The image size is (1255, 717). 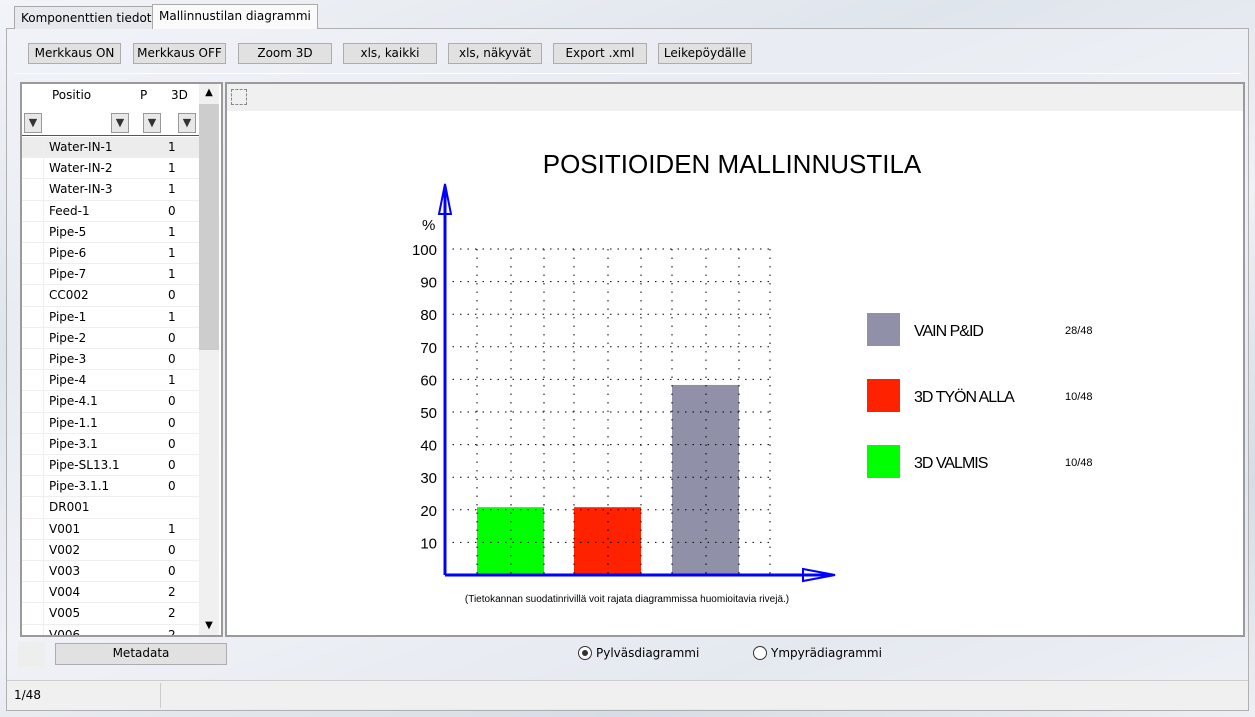 What do you see at coordinates (65, 528) in the screenshot?
I see `cell-positio: V001` at bounding box center [65, 528].